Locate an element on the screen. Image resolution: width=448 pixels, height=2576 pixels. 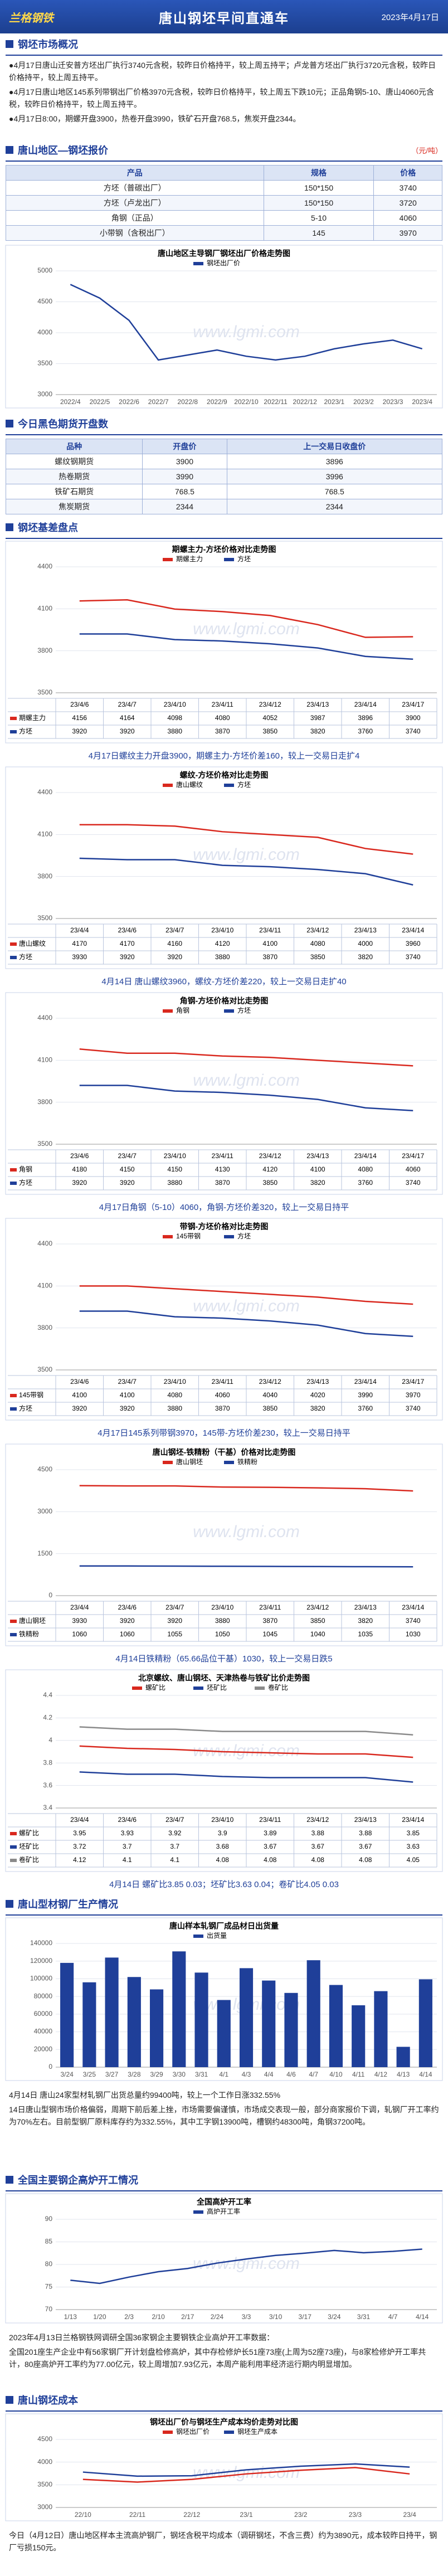
y-tick-label: 4500 is located at coordinates (44, 1469).